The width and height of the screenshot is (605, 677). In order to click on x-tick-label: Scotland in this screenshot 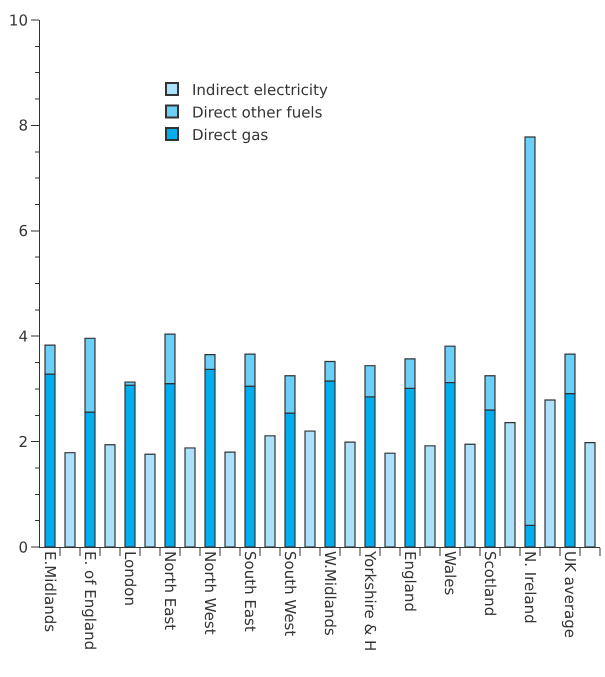, I will do `click(490, 583)`.